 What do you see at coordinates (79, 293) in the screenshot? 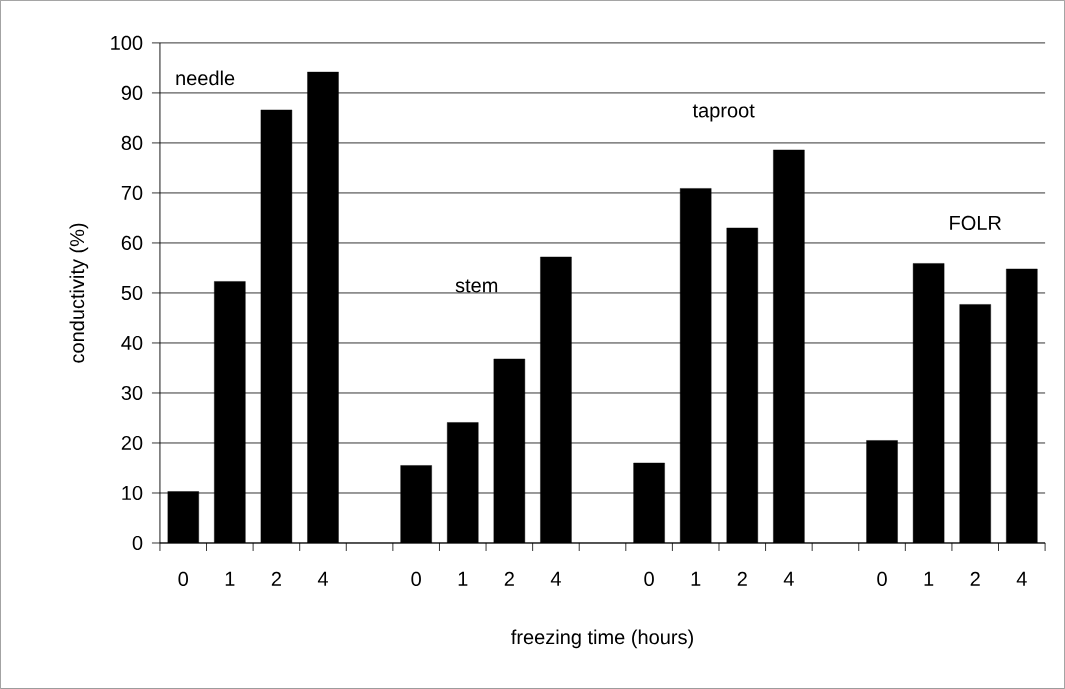
I see `y-axis-title: conductivity (%)` at bounding box center [79, 293].